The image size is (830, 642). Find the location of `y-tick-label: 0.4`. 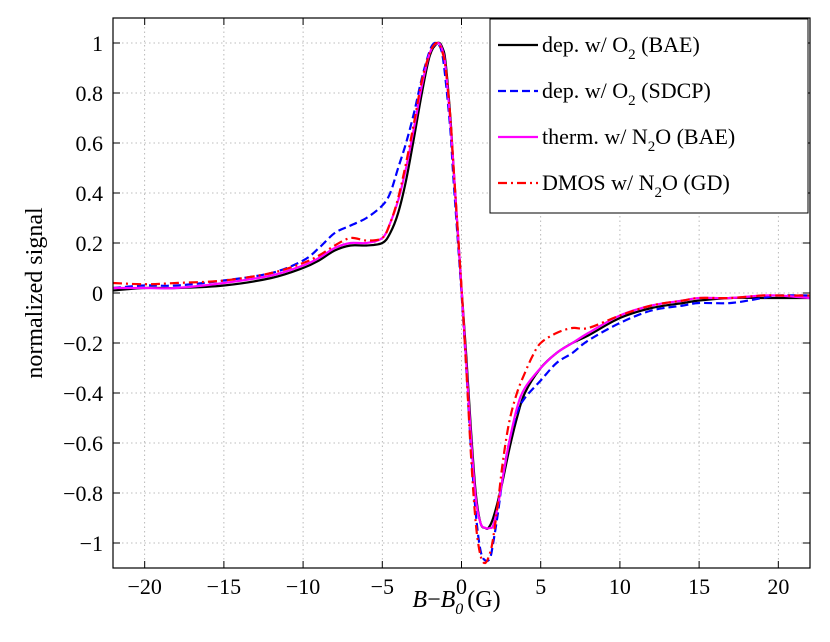

y-tick-label: 0.4 is located at coordinates (90, 193).